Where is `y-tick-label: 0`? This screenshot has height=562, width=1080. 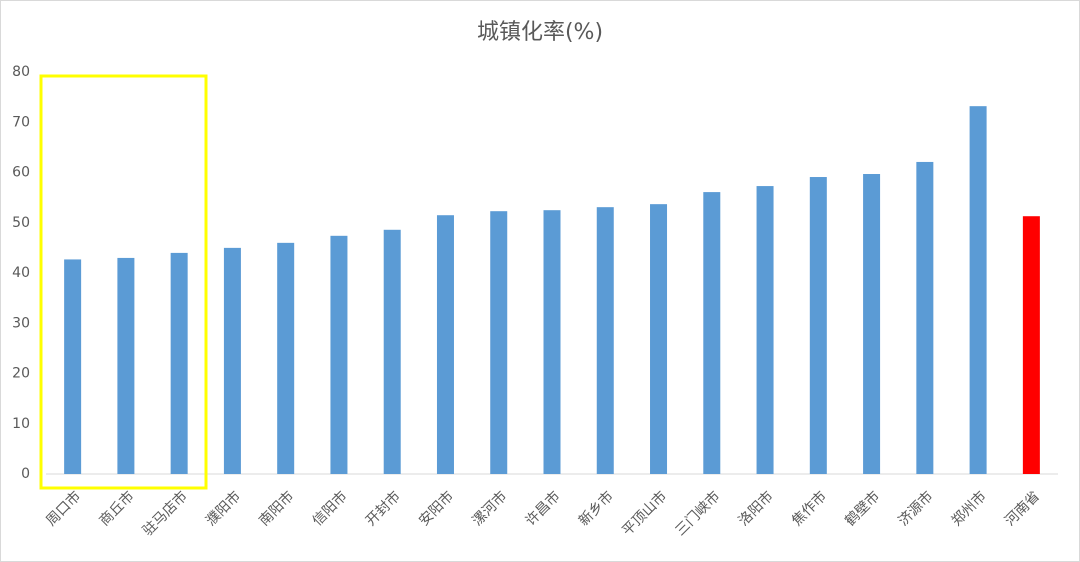
y-tick-label: 0 is located at coordinates (25, 474).